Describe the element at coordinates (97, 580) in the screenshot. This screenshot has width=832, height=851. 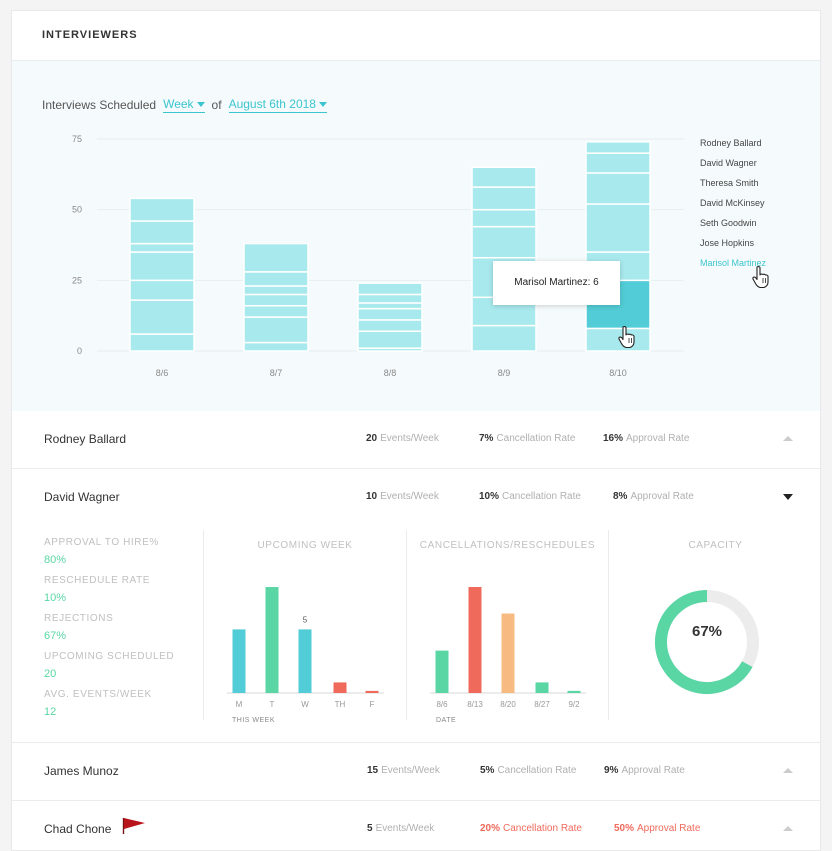
I see `metric-label: RESCHEDULE RATE` at that location.